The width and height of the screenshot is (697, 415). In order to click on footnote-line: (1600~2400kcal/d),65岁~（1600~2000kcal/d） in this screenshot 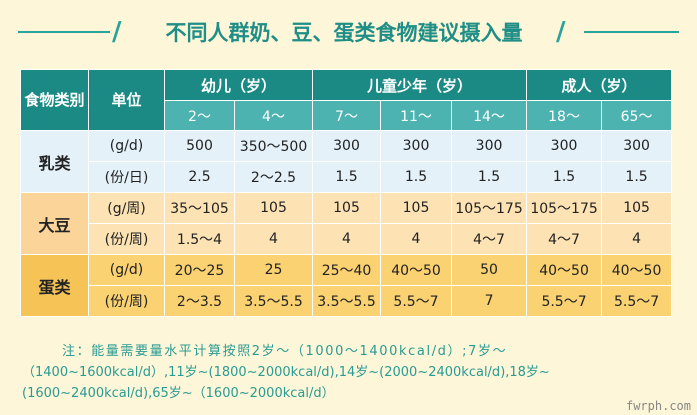, I will do `click(178, 393)`.